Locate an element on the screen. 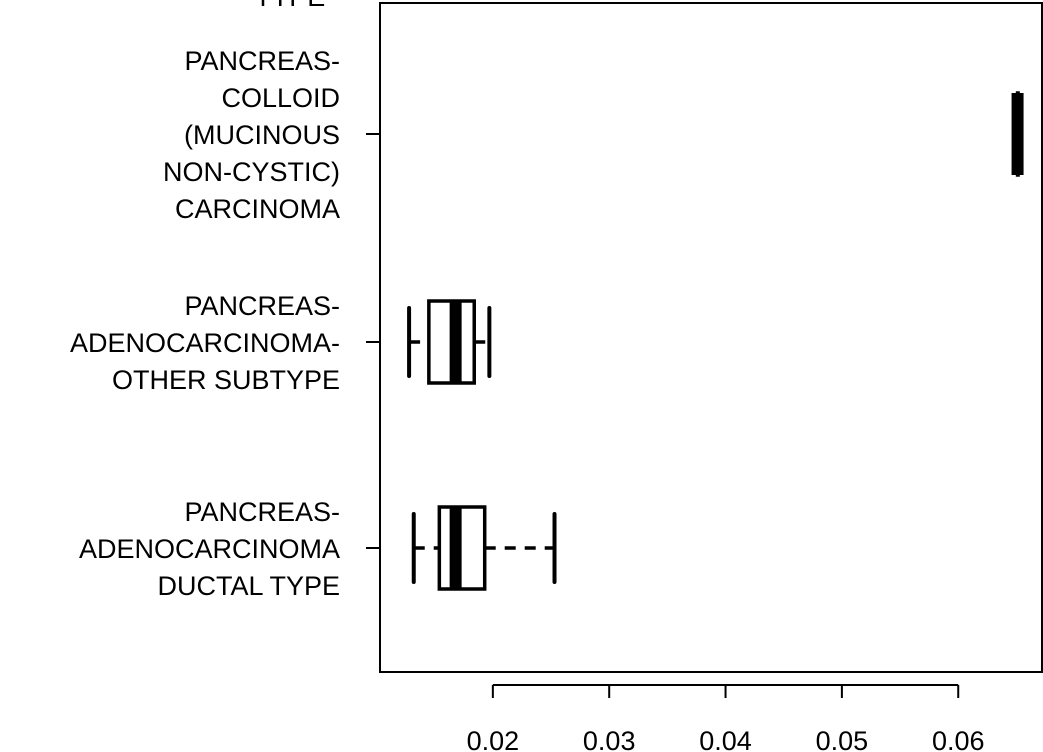 Image resolution: width=1043 pixels, height=752 pixels. x-axis: 0.02 0.03 0.04 0.05 0.06 is located at coordinates (726, 718).